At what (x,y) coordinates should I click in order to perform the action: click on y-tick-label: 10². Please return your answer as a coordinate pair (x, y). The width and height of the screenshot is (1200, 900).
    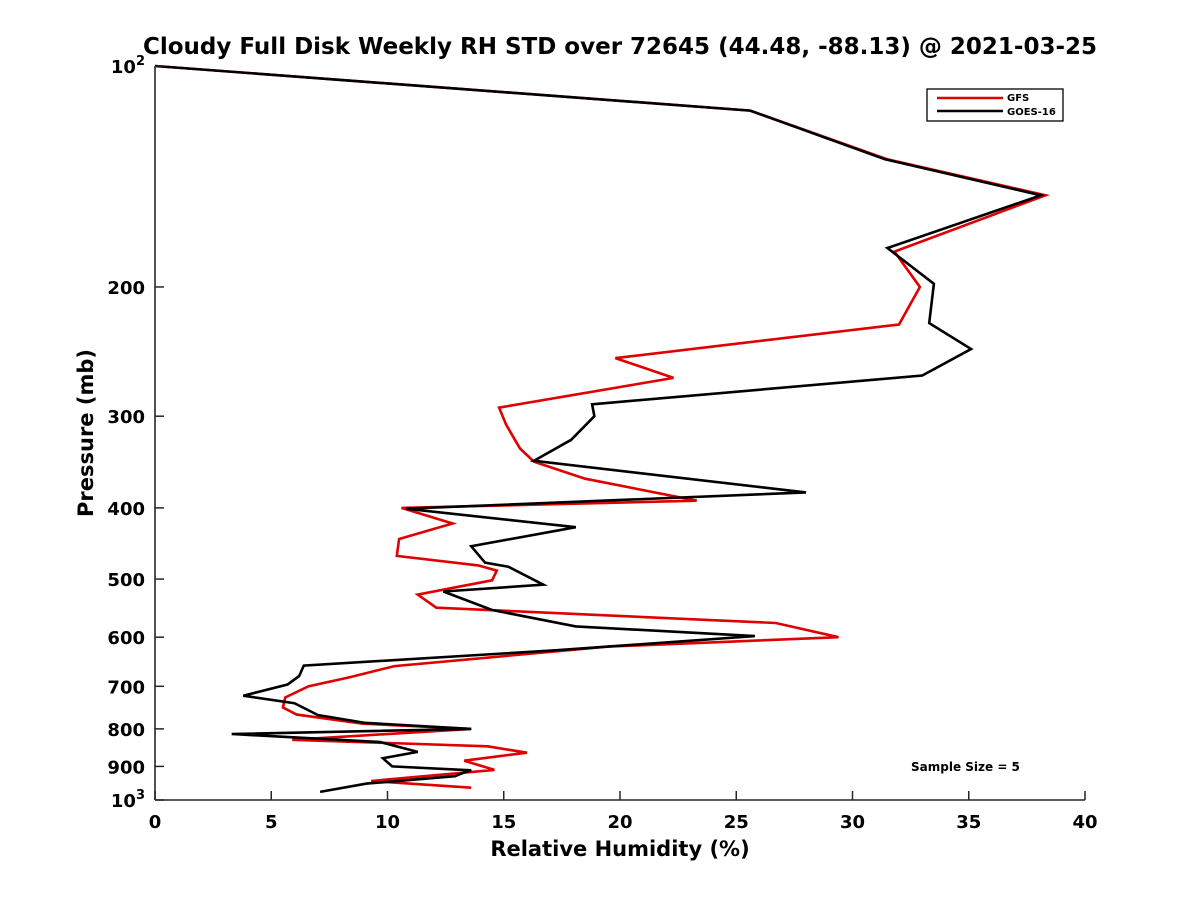
    Looking at the image, I should click on (128, 66).